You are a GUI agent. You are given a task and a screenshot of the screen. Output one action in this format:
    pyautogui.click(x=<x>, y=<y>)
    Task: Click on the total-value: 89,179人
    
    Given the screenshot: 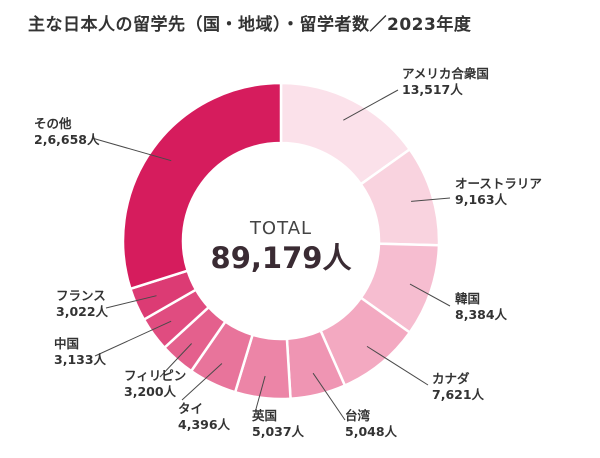 What is the action you would take?
    pyautogui.click(x=281, y=258)
    